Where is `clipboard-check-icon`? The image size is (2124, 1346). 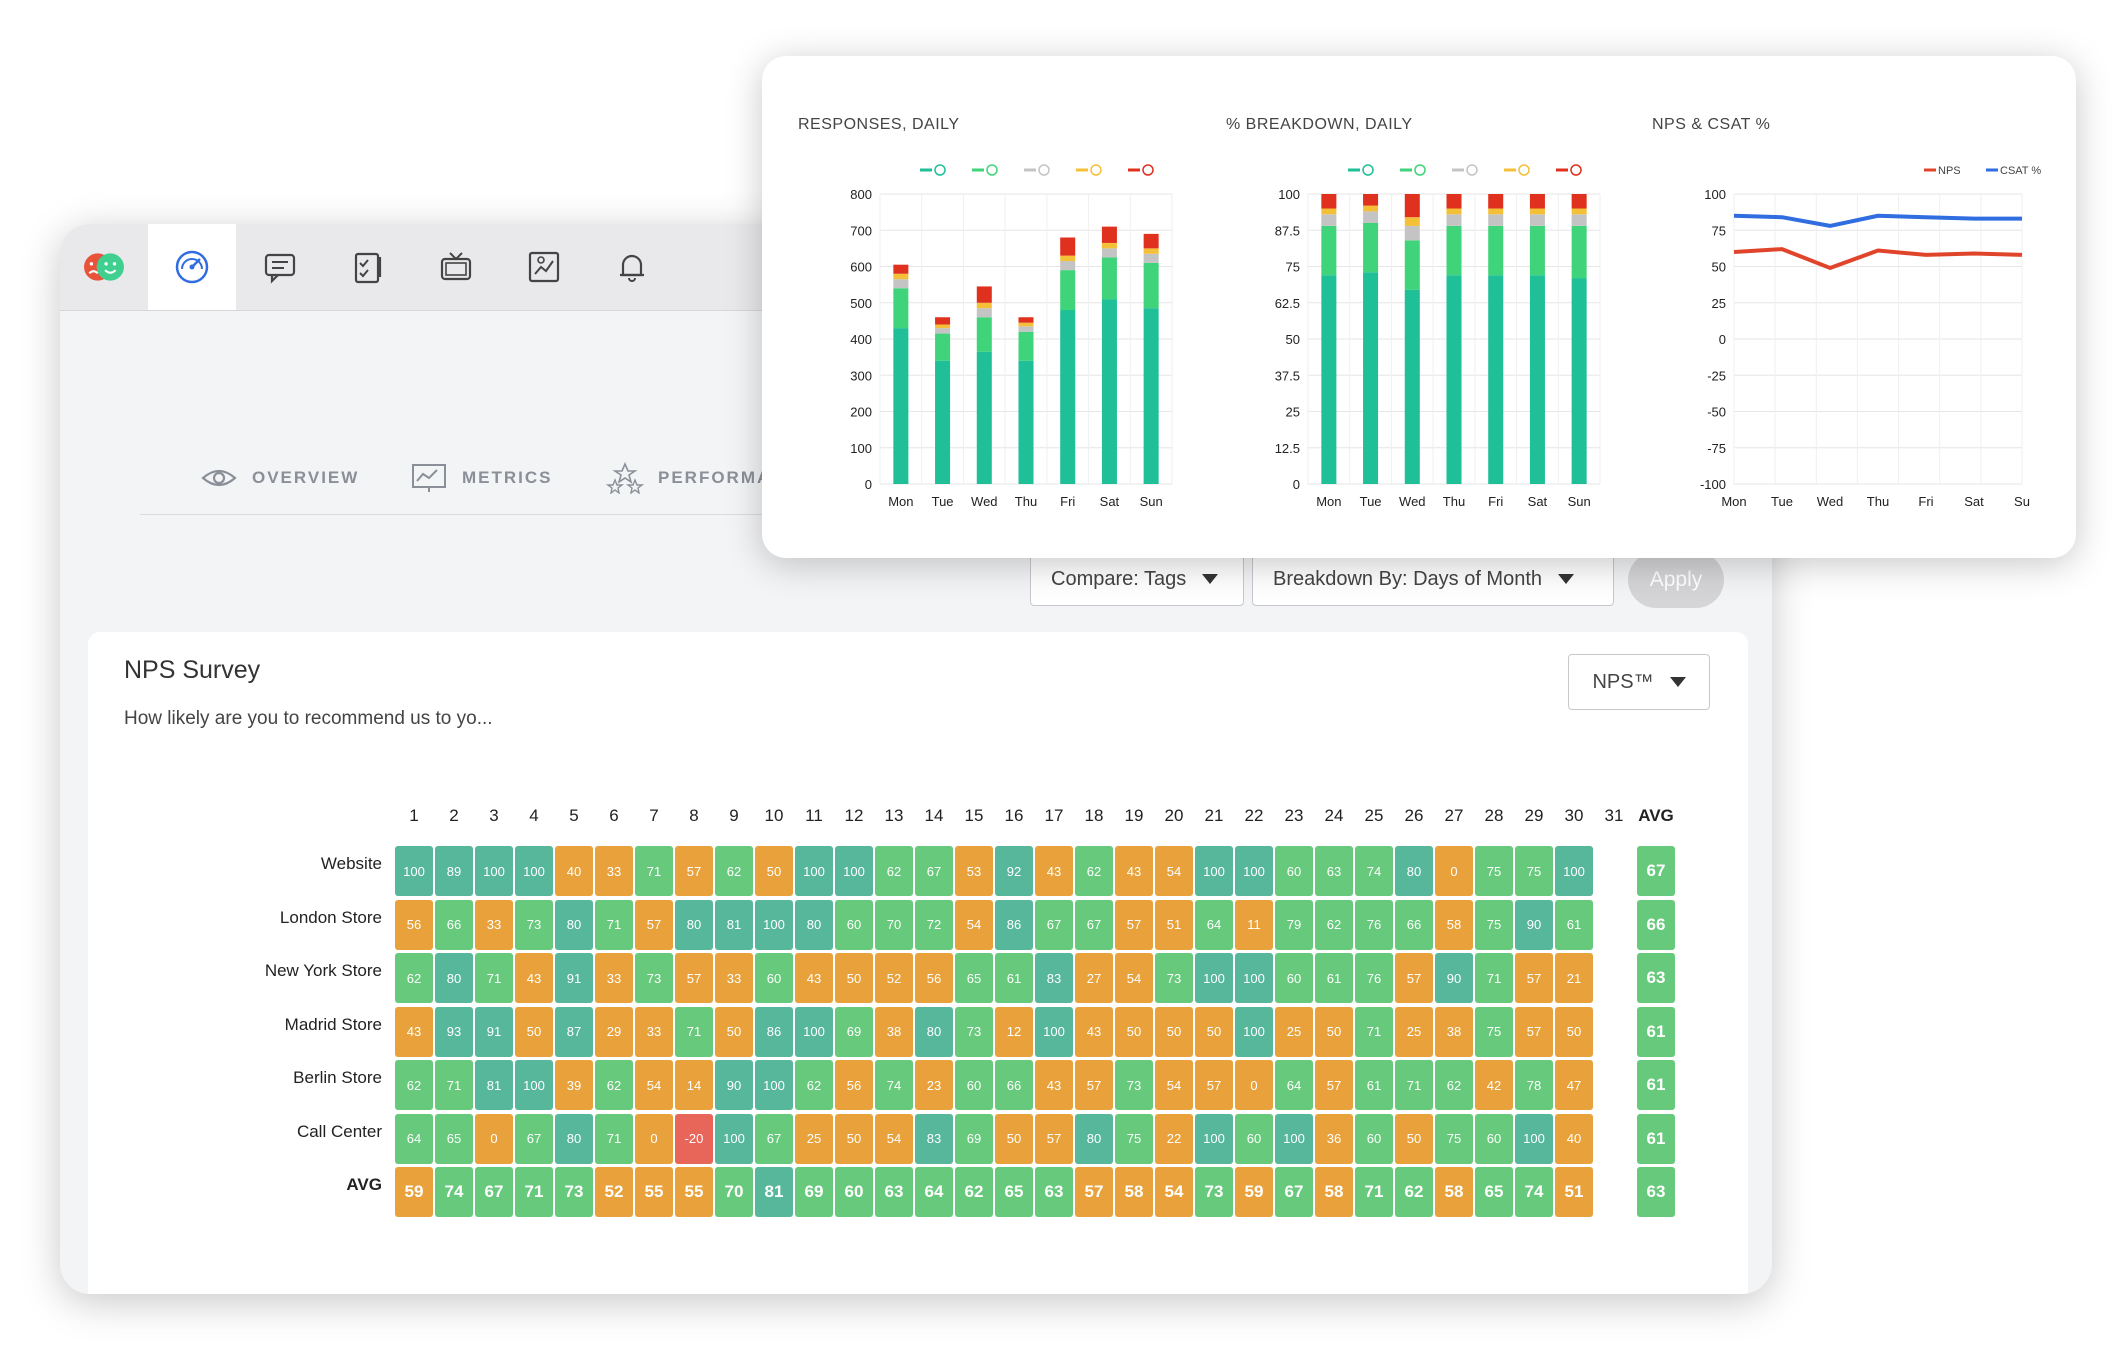 clipboard-check-icon is located at coordinates (368, 267).